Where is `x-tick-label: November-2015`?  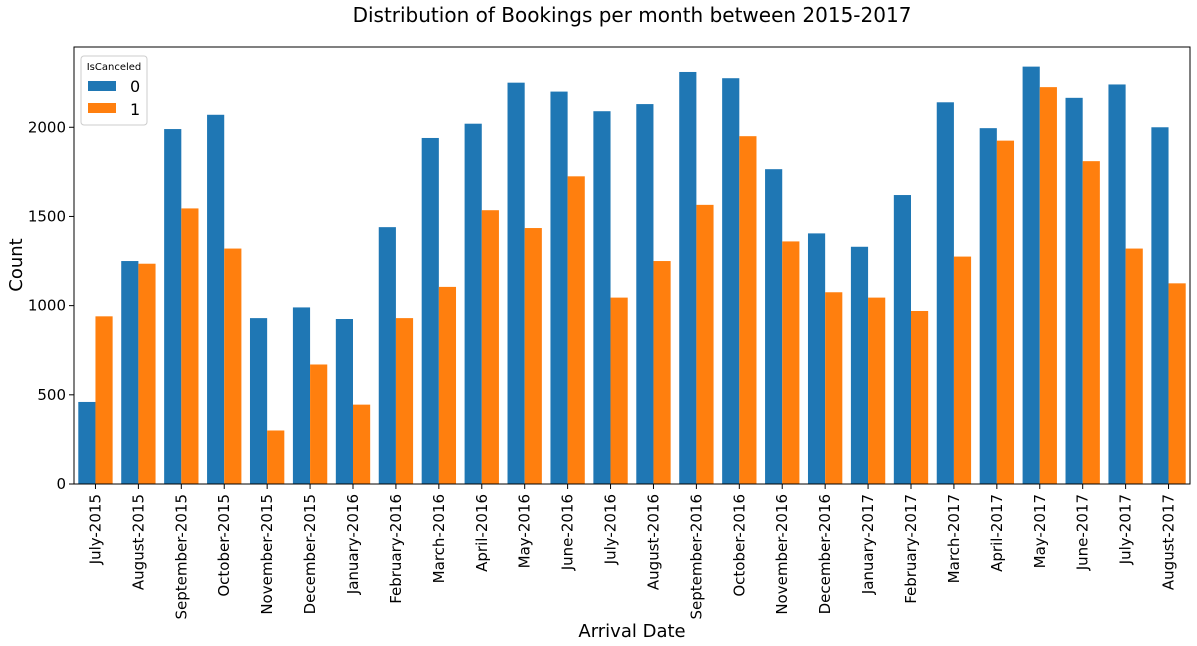 x-tick-label: November-2015 is located at coordinates (267, 554).